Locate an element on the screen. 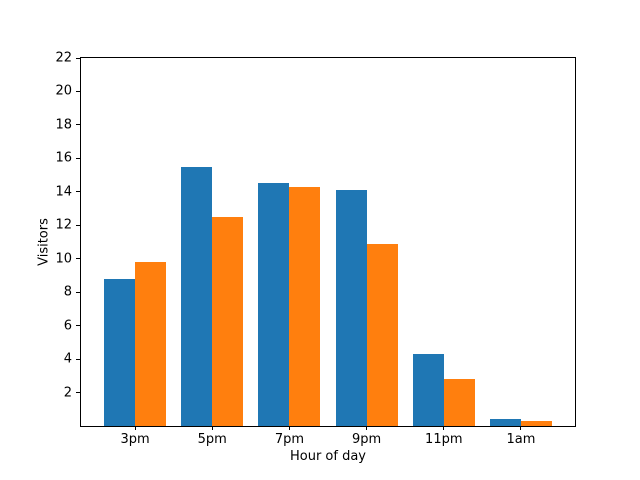  bar-7pm-blue is located at coordinates (274, 304).